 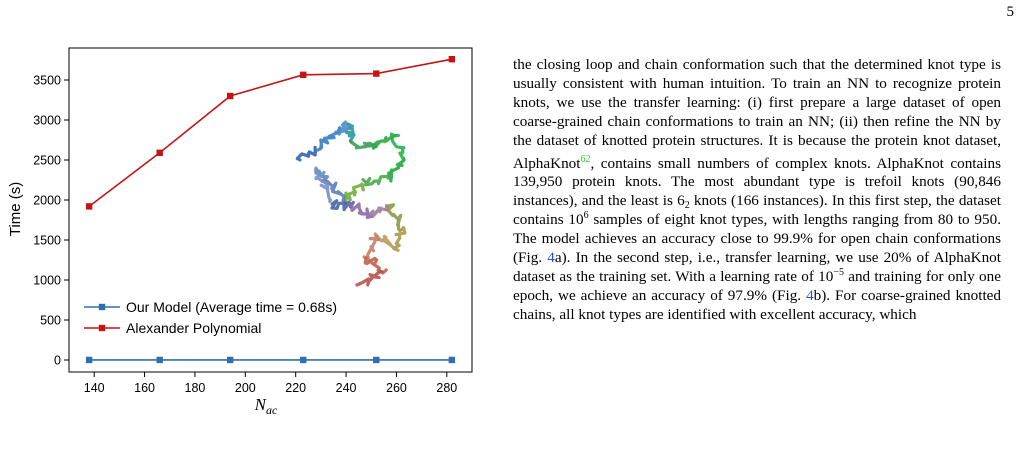 What do you see at coordinates (1010, 12) in the screenshot?
I see `page-number: 5` at bounding box center [1010, 12].